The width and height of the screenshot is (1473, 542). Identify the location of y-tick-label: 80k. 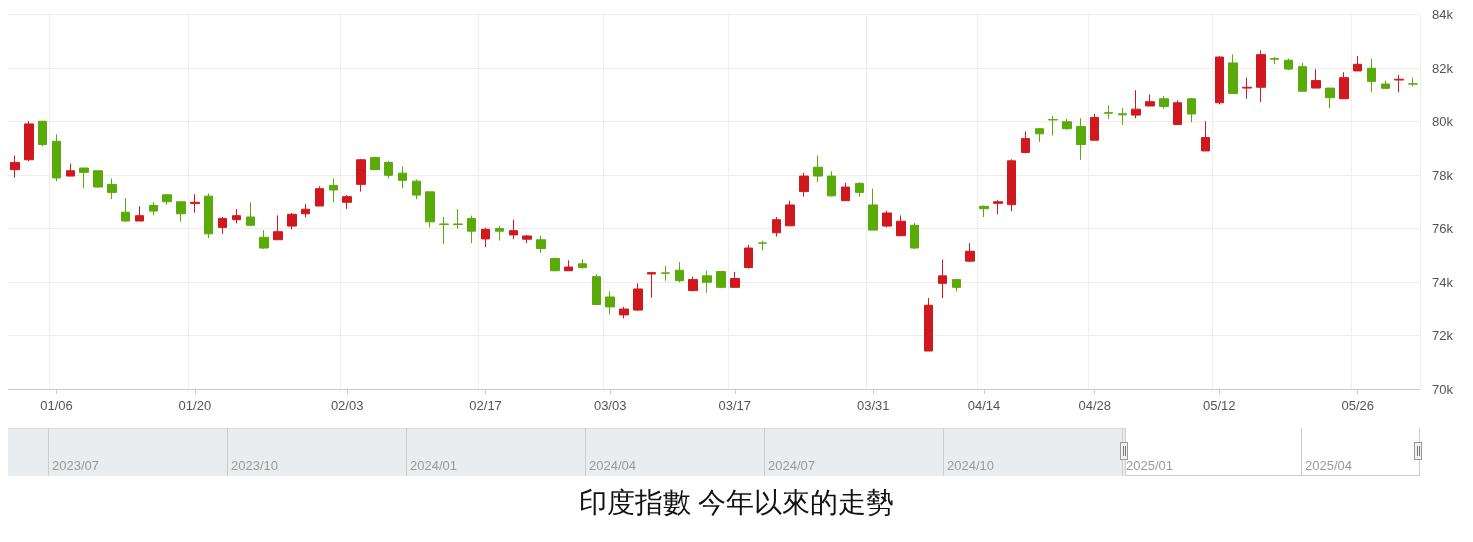
(1443, 121).